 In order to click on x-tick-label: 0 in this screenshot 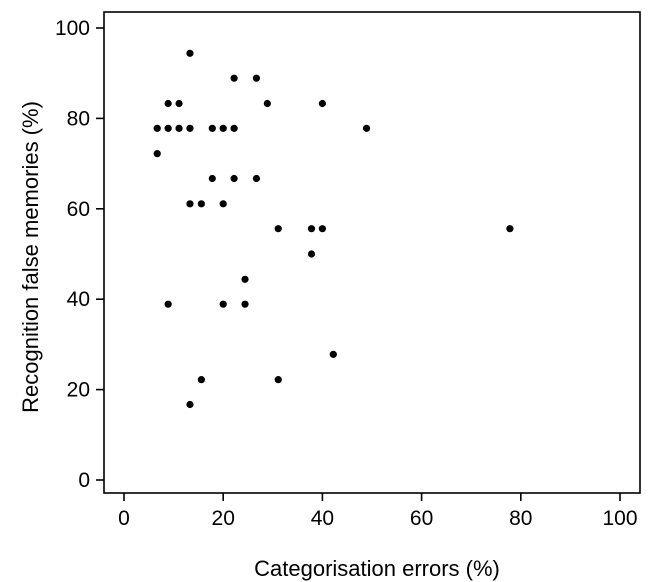, I will do `click(124, 518)`.